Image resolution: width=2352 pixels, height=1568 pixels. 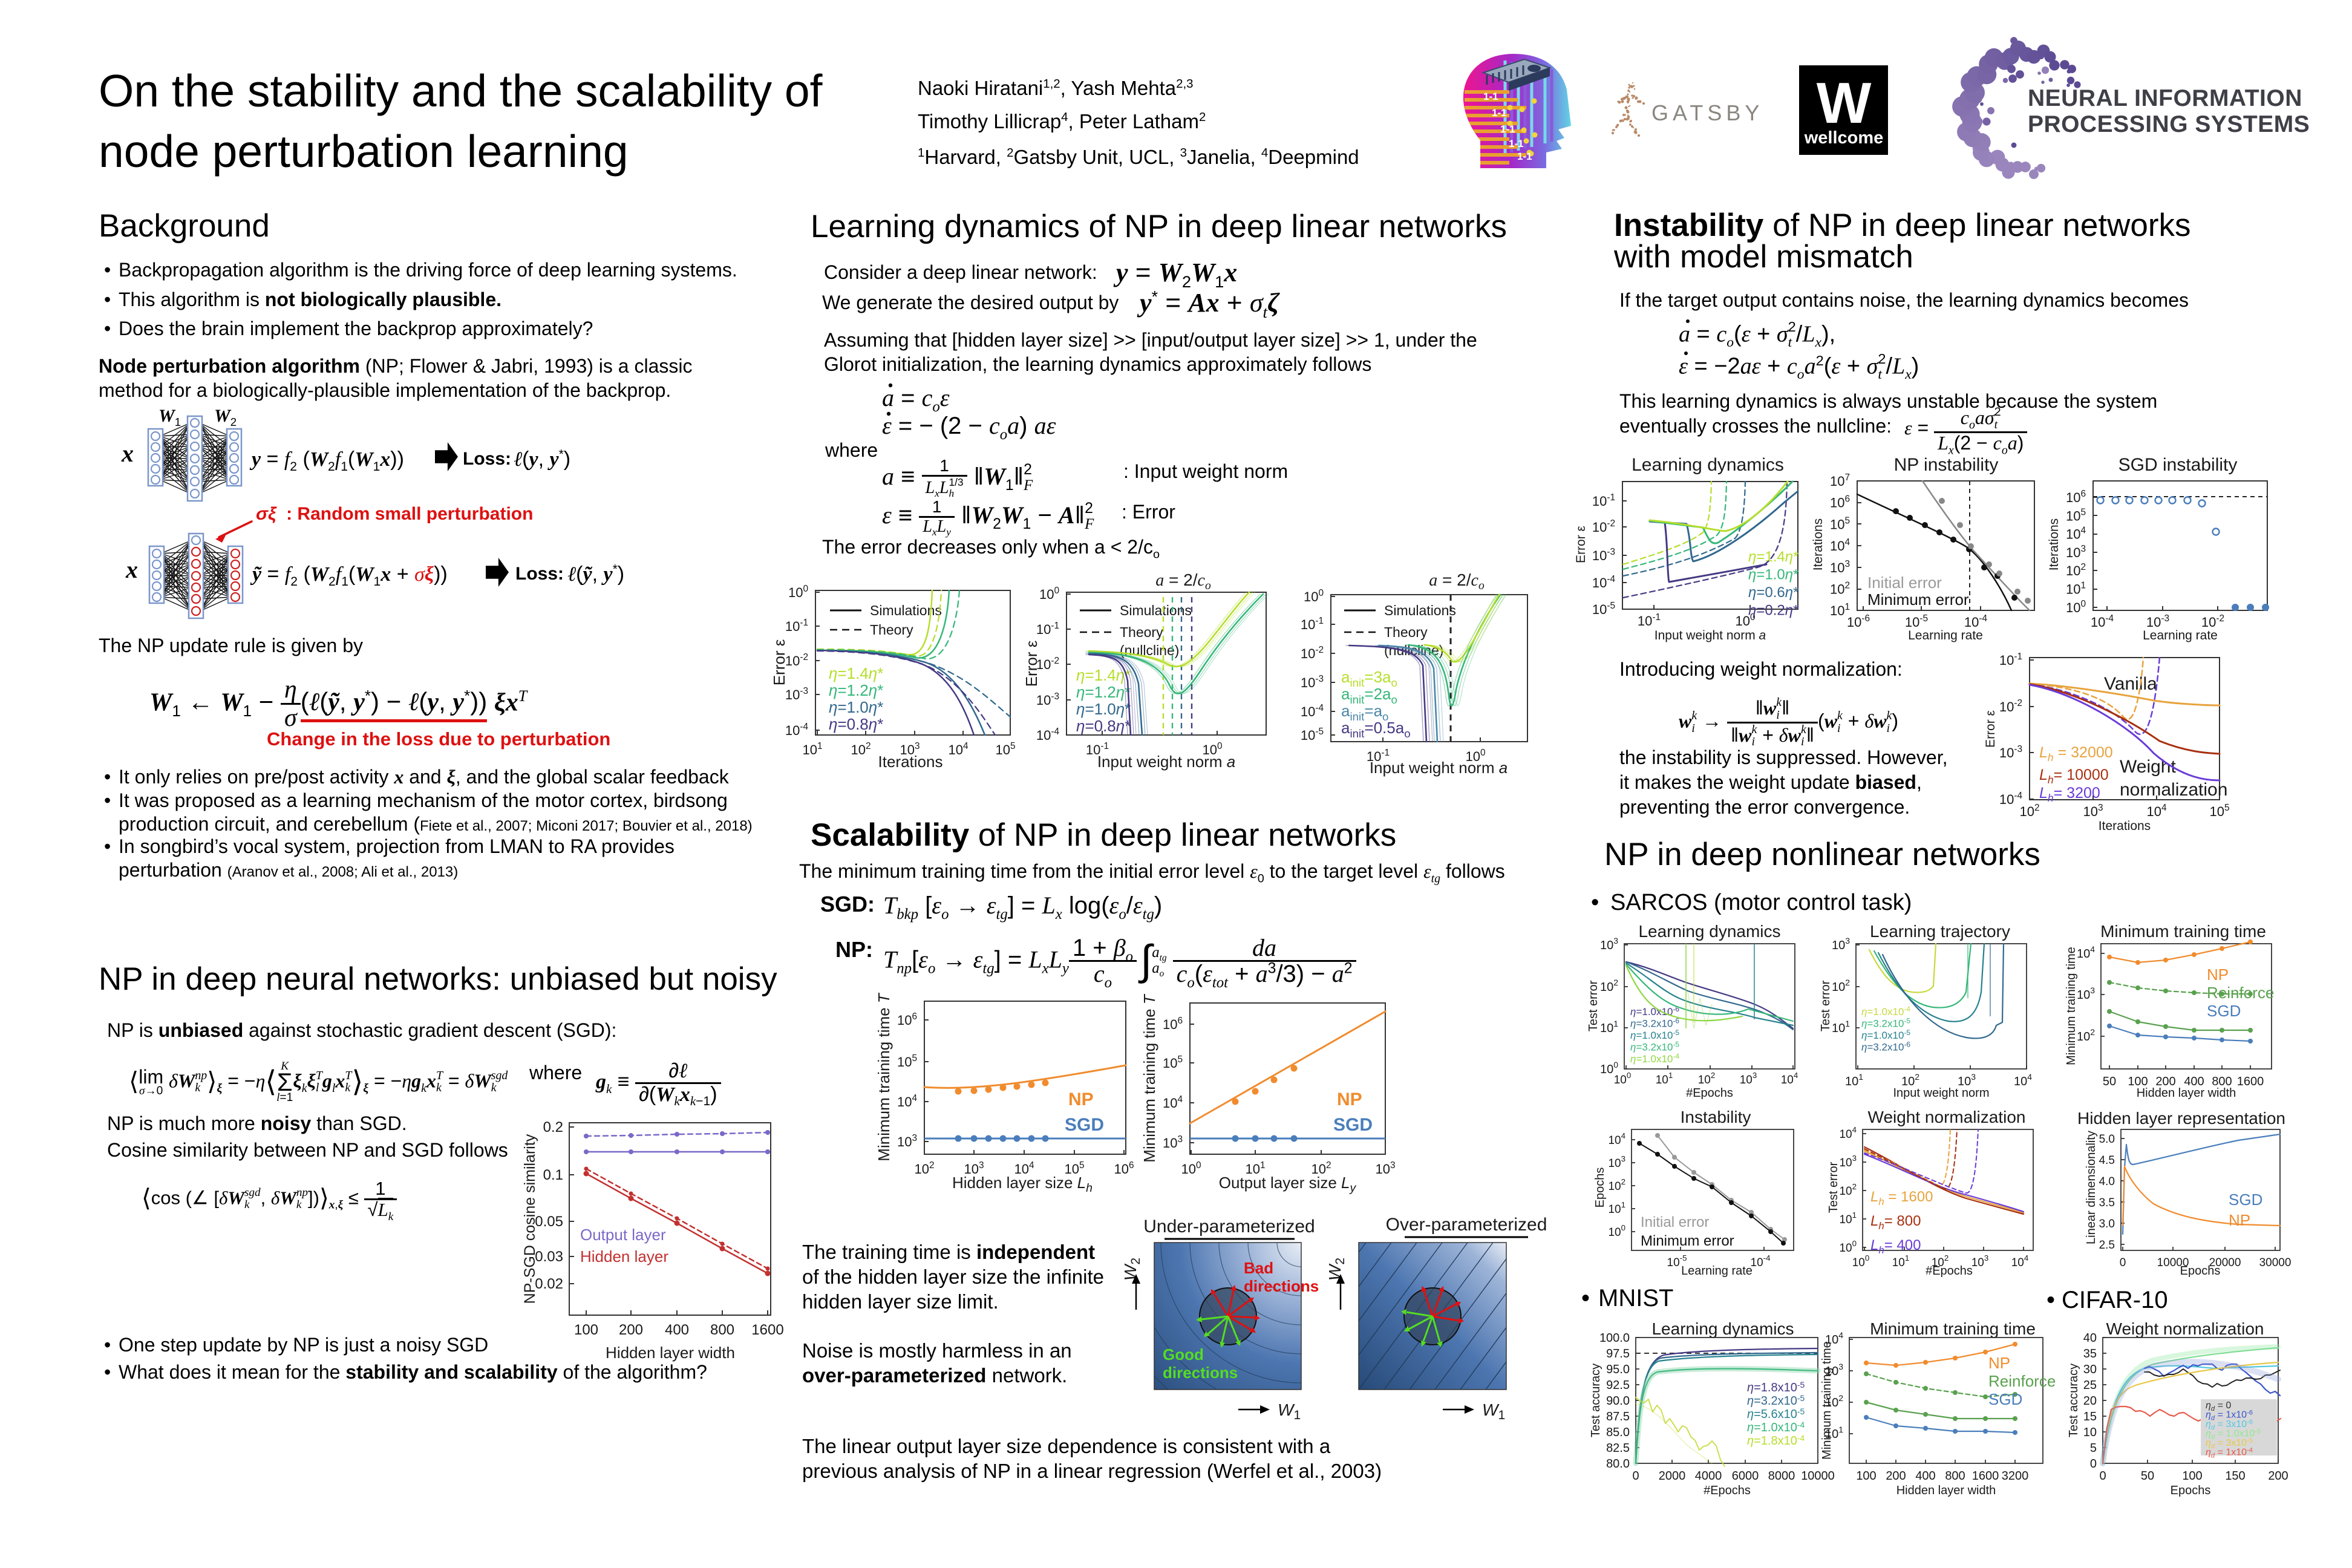 What do you see at coordinates (1708, 1476) in the screenshot?
I see `svg-text: 4000` at bounding box center [1708, 1476].